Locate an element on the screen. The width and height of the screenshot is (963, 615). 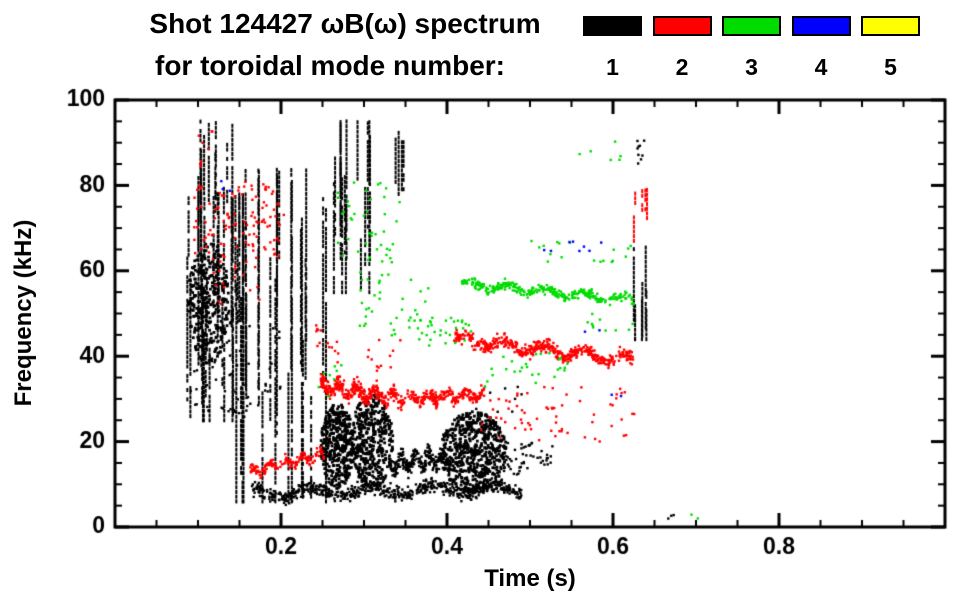
figure-subtitle: for toroidal mode number: is located at coordinates (330, 65).